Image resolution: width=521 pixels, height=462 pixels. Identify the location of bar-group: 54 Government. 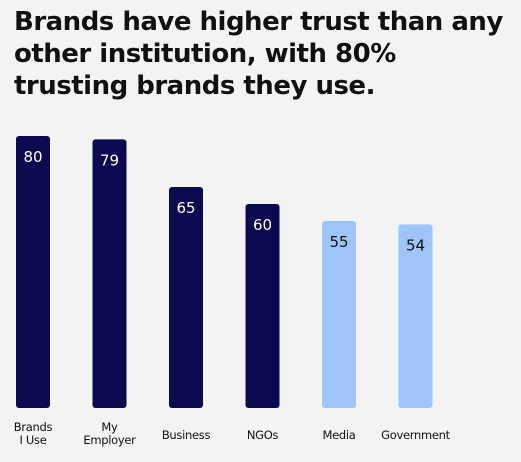
(416, 333).